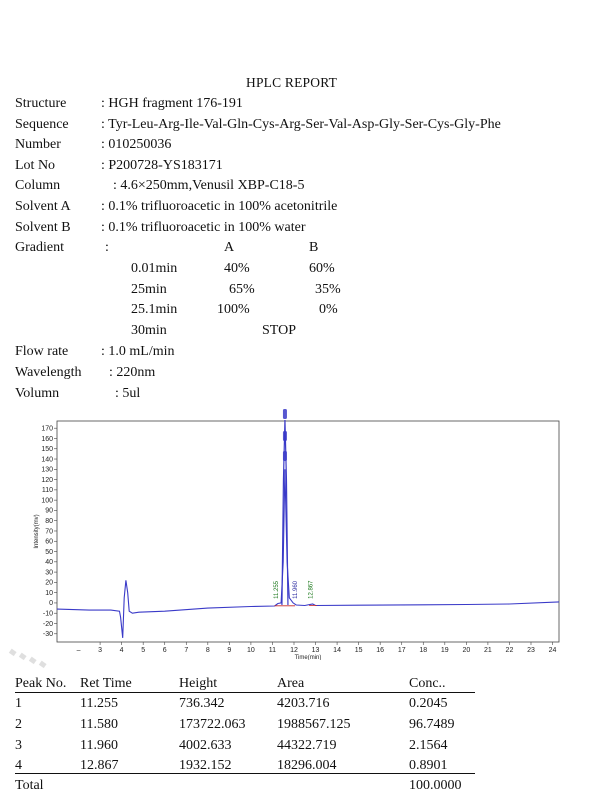  What do you see at coordinates (47, 480) in the screenshot?
I see `y-tick-label: 120` at bounding box center [47, 480].